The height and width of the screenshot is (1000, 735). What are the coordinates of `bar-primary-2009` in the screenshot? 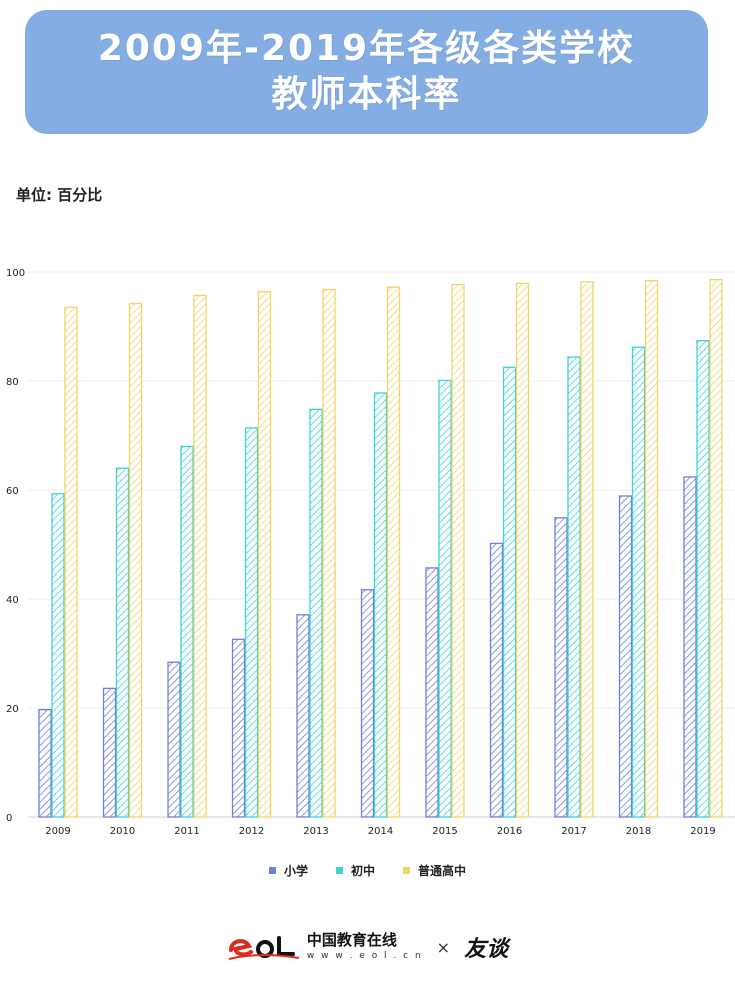 It's located at (45, 763).